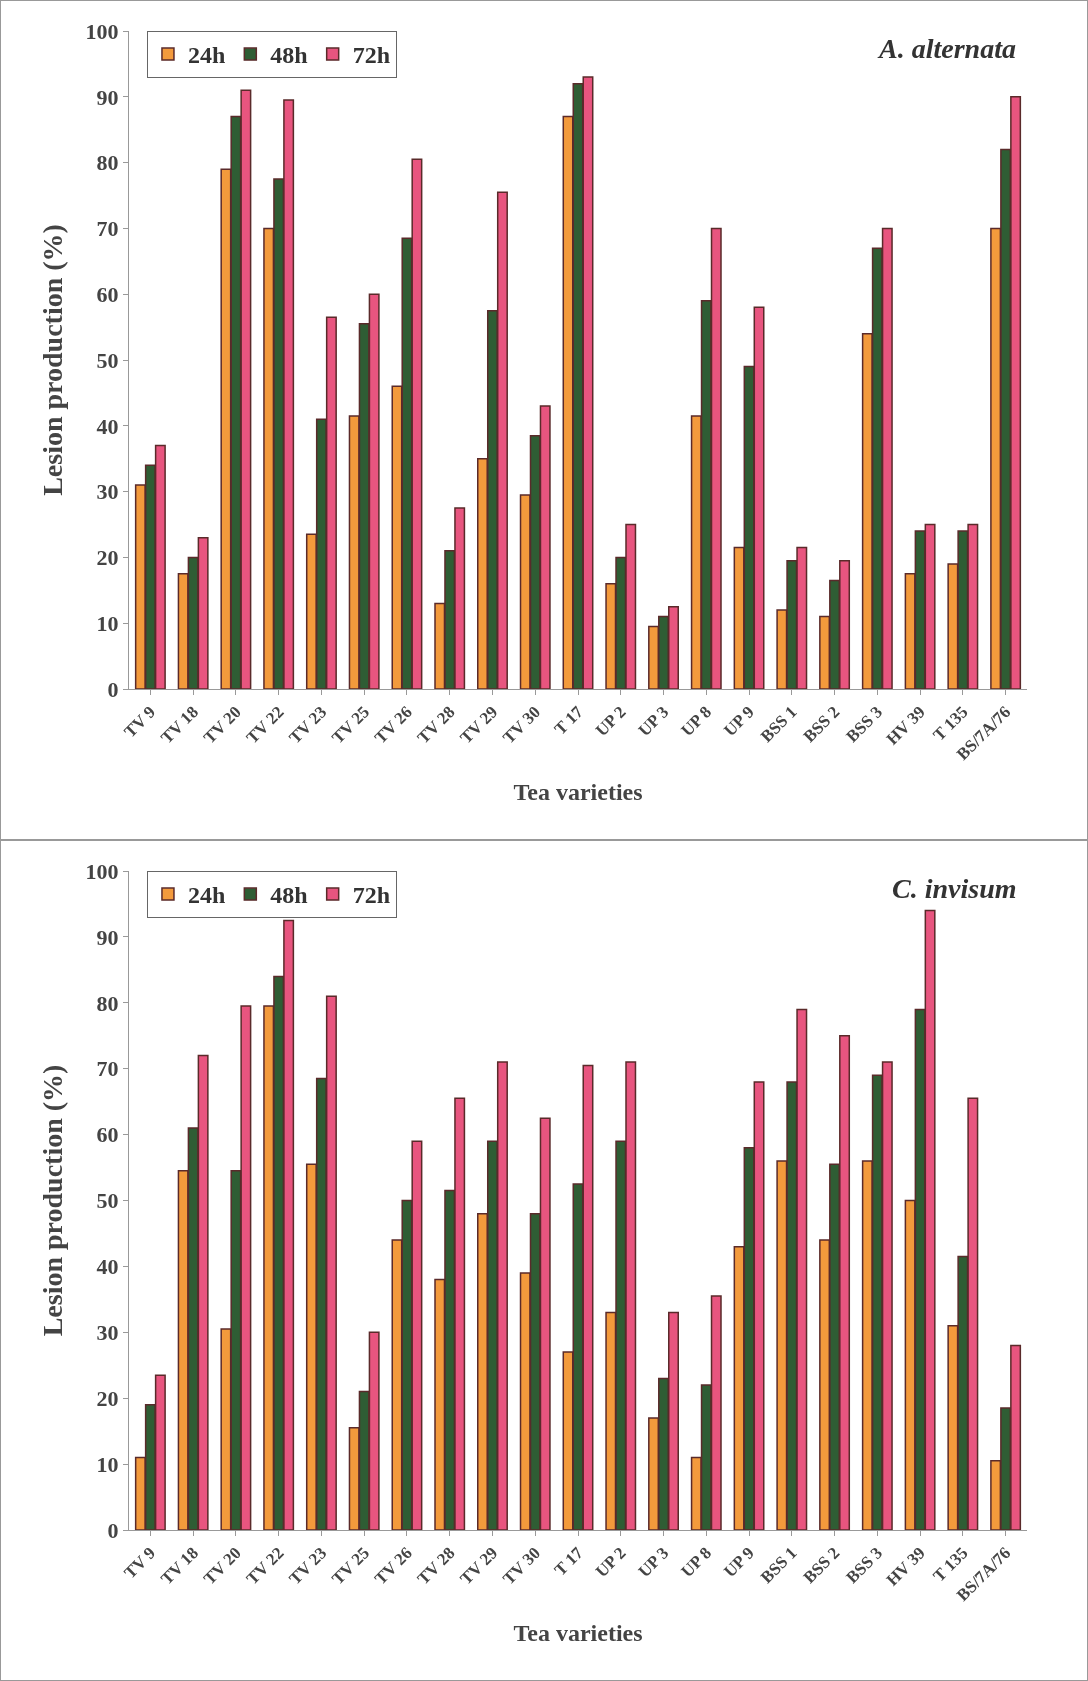 This screenshot has height=1681, width=1088. What do you see at coordinates (954, 888) in the screenshot?
I see `chart-title: C. invisum` at bounding box center [954, 888].